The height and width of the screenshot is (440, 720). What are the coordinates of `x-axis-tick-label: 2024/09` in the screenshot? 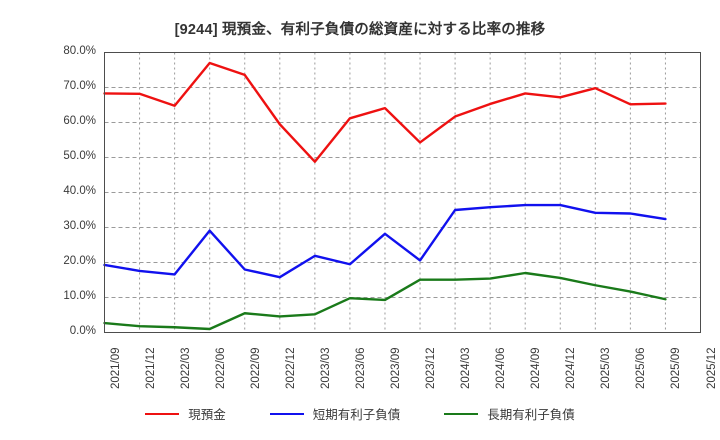 It's located at (536, 367).